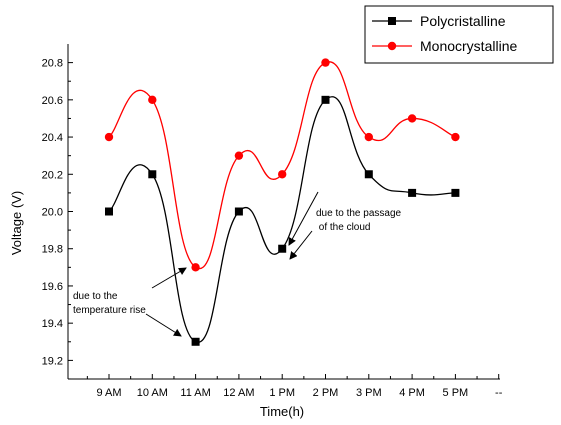 The image size is (561, 425). I want to click on y-tick-label: 20.4, so click(52, 138).